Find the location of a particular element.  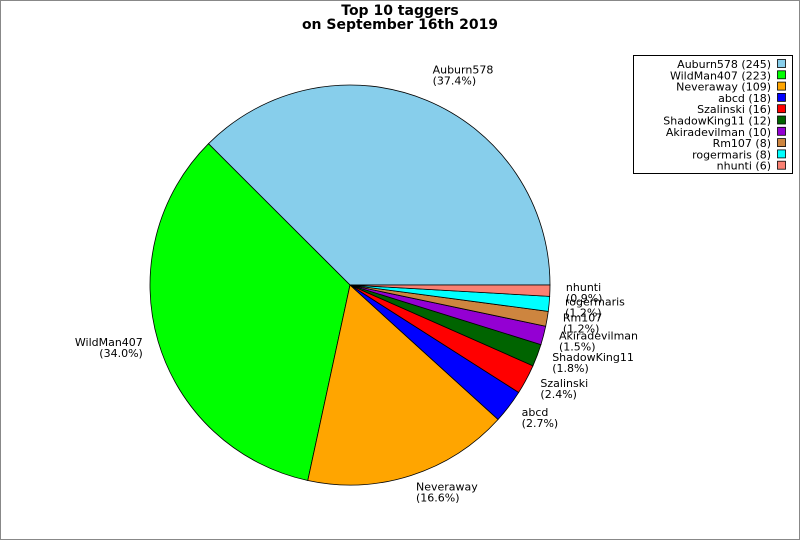

chart-subtitle: on September 16th 2019 is located at coordinates (400, 25).